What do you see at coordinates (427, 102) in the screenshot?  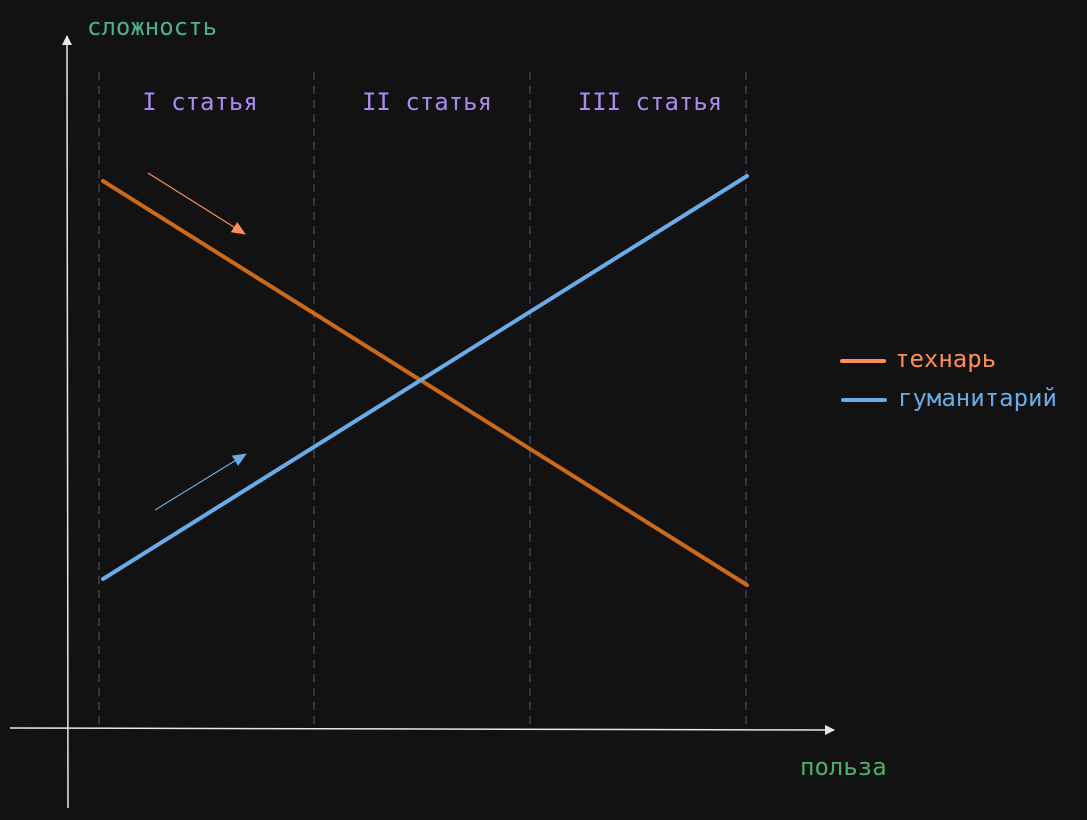 I see `section-label: II статья` at bounding box center [427, 102].